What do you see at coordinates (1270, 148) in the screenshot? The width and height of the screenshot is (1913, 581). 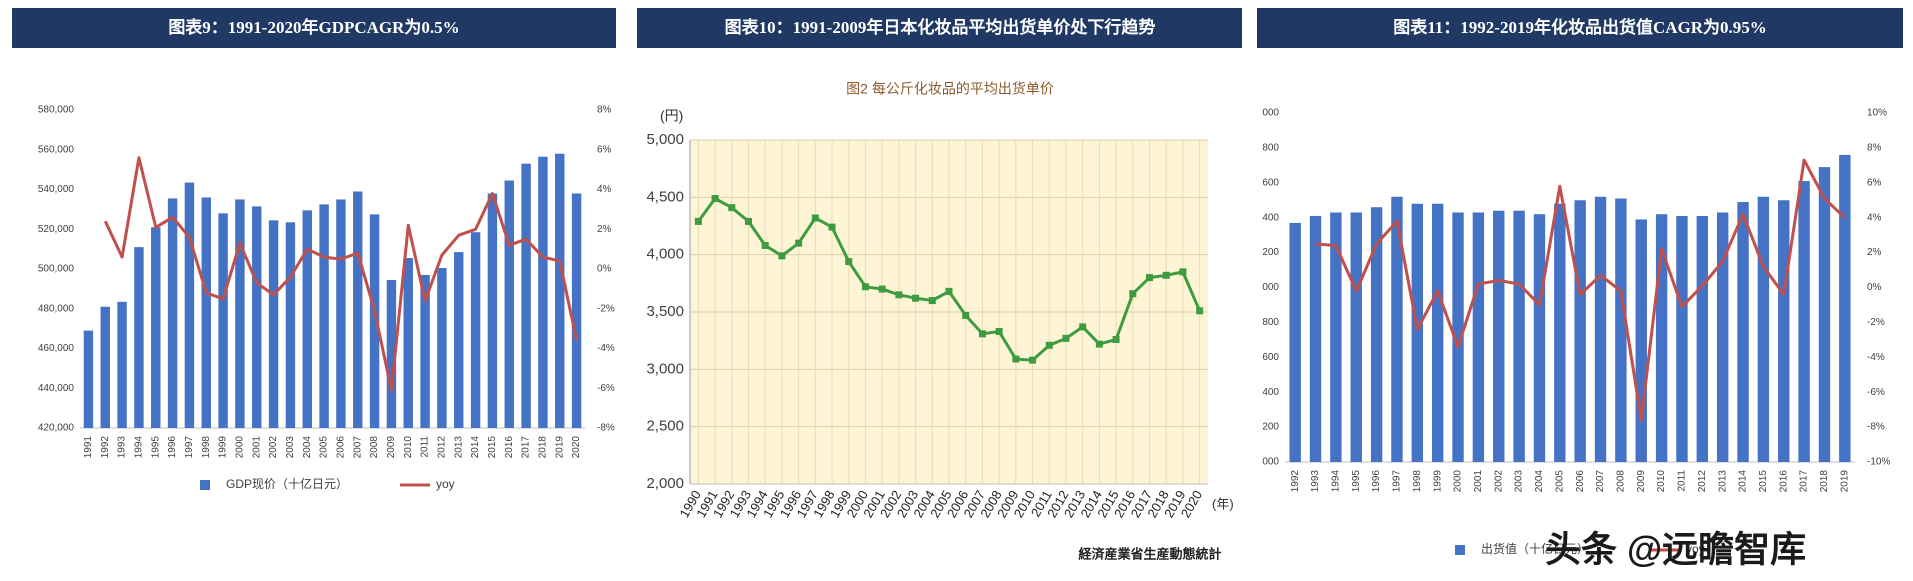 I see `y-tick-label: 800` at bounding box center [1270, 148].